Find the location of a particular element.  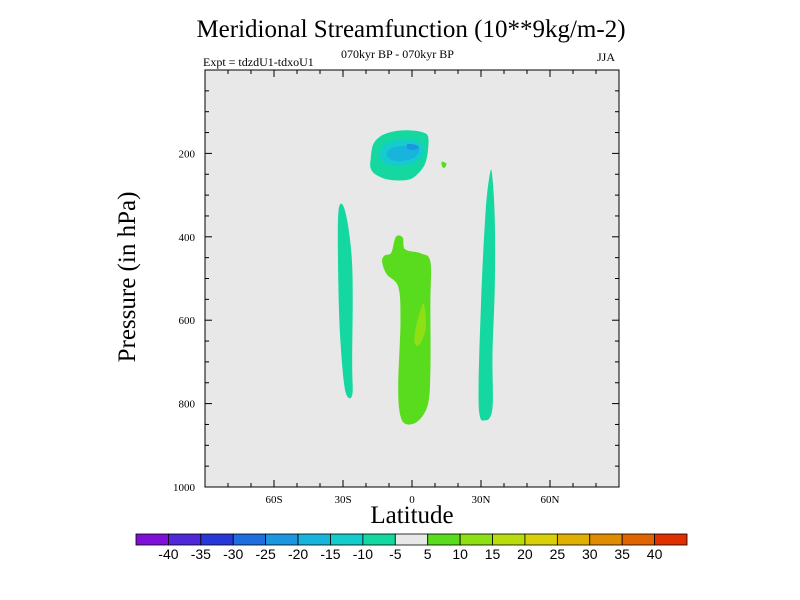

colorbar-label: 15 is located at coordinates (493, 554).